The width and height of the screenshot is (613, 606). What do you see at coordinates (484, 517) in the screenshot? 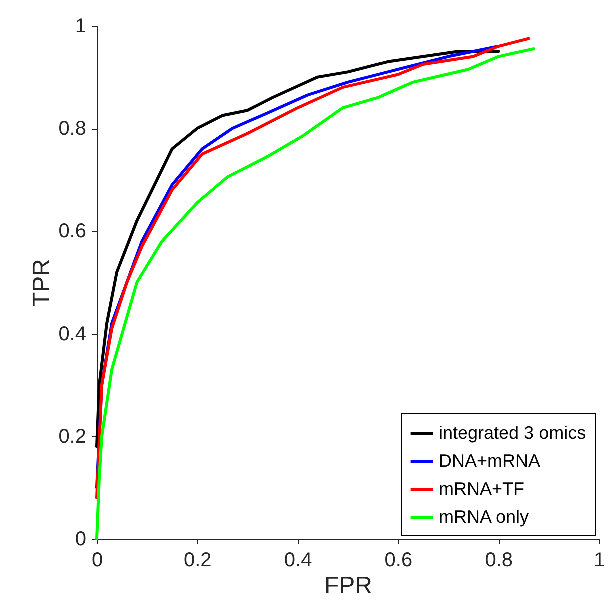
I see `legend-label: mRNA only` at bounding box center [484, 517].